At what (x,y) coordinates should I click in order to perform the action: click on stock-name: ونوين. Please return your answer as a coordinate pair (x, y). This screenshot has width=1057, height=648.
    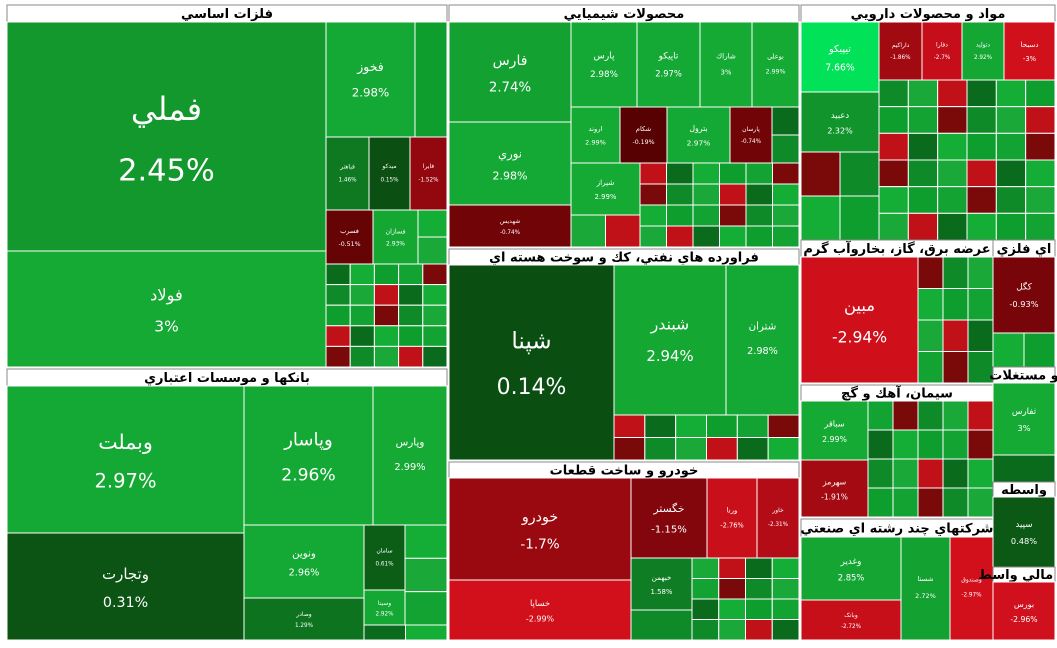
    Looking at the image, I should click on (304, 553).